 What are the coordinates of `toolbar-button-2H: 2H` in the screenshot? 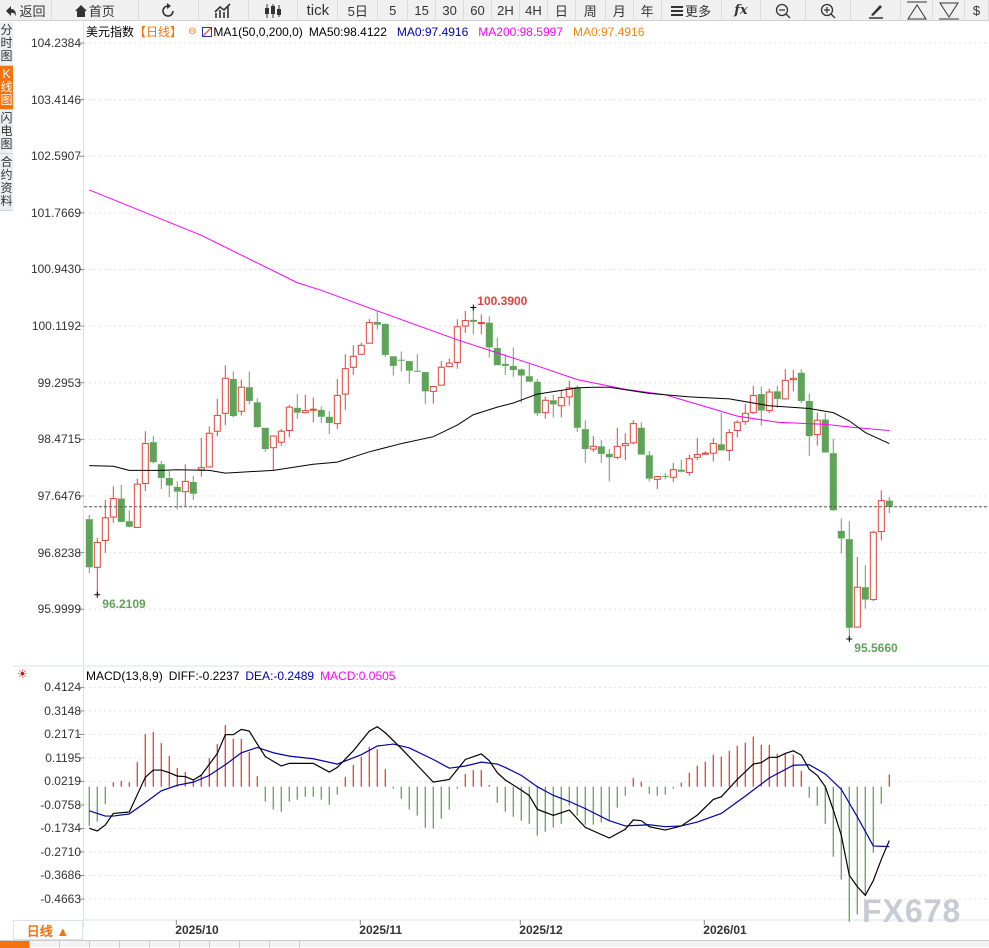 It's located at (506, 10).